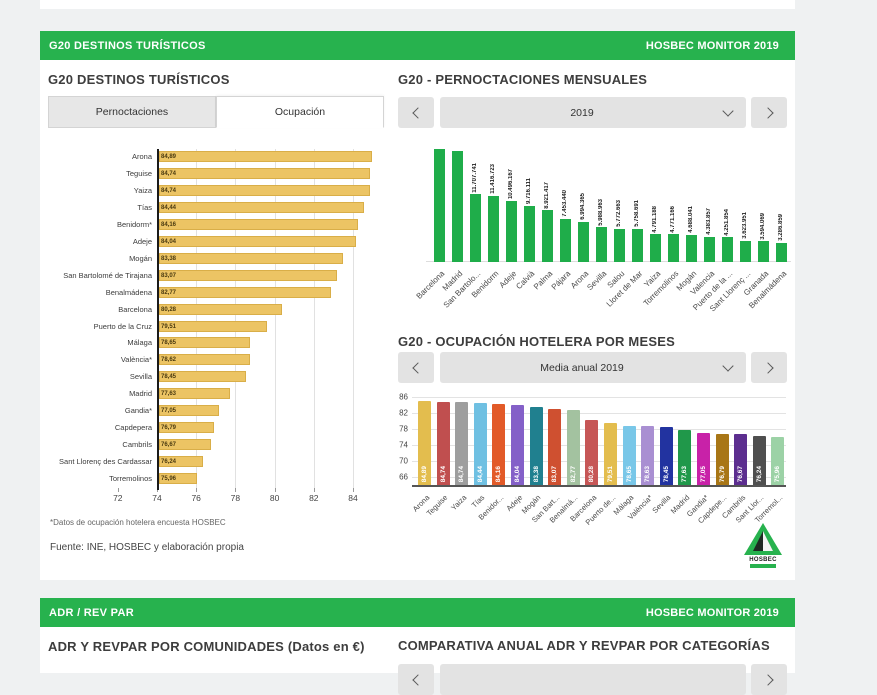  I want to click on category-label: València*, so click(136, 360).